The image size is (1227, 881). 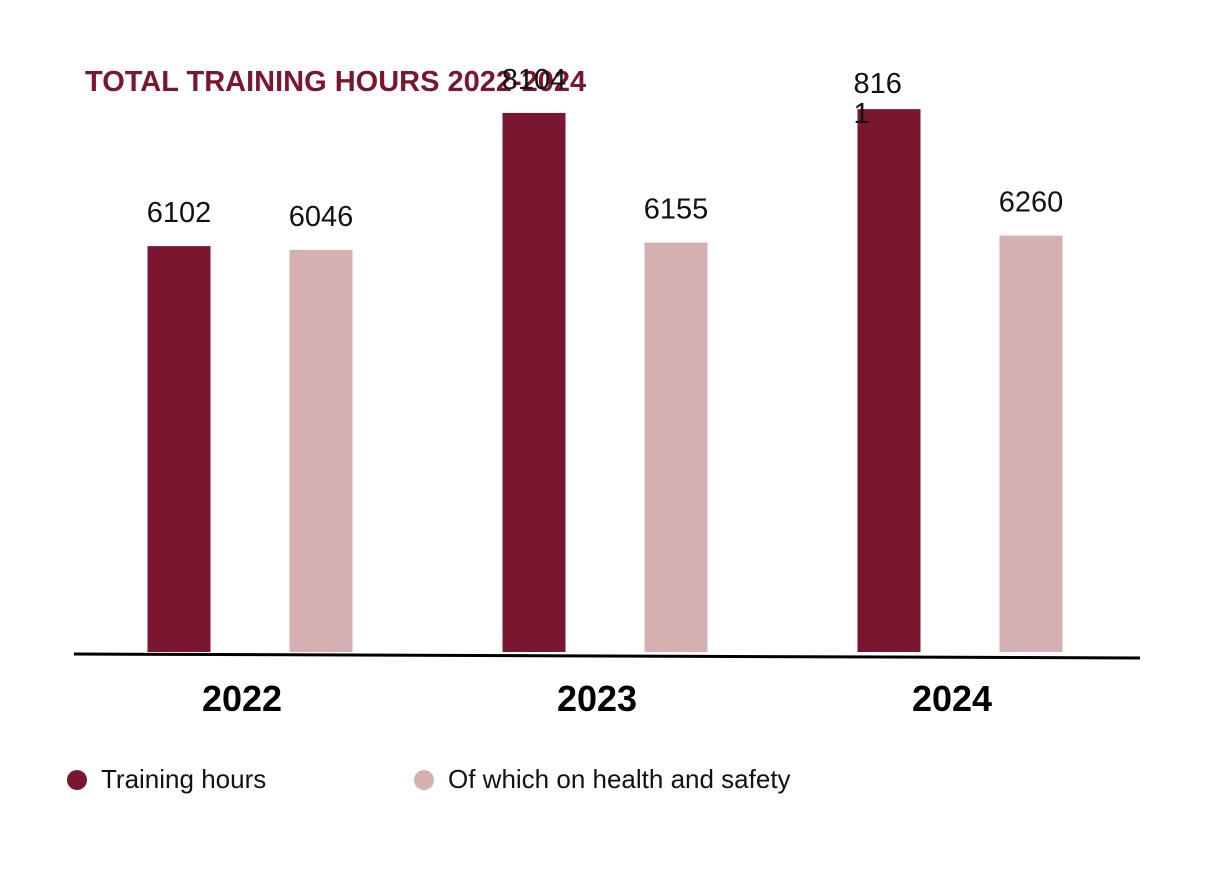 What do you see at coordinates (77, 779) in the screenshot?
I see `legend-swatch-training-hours` at bounding box center [77, 779].